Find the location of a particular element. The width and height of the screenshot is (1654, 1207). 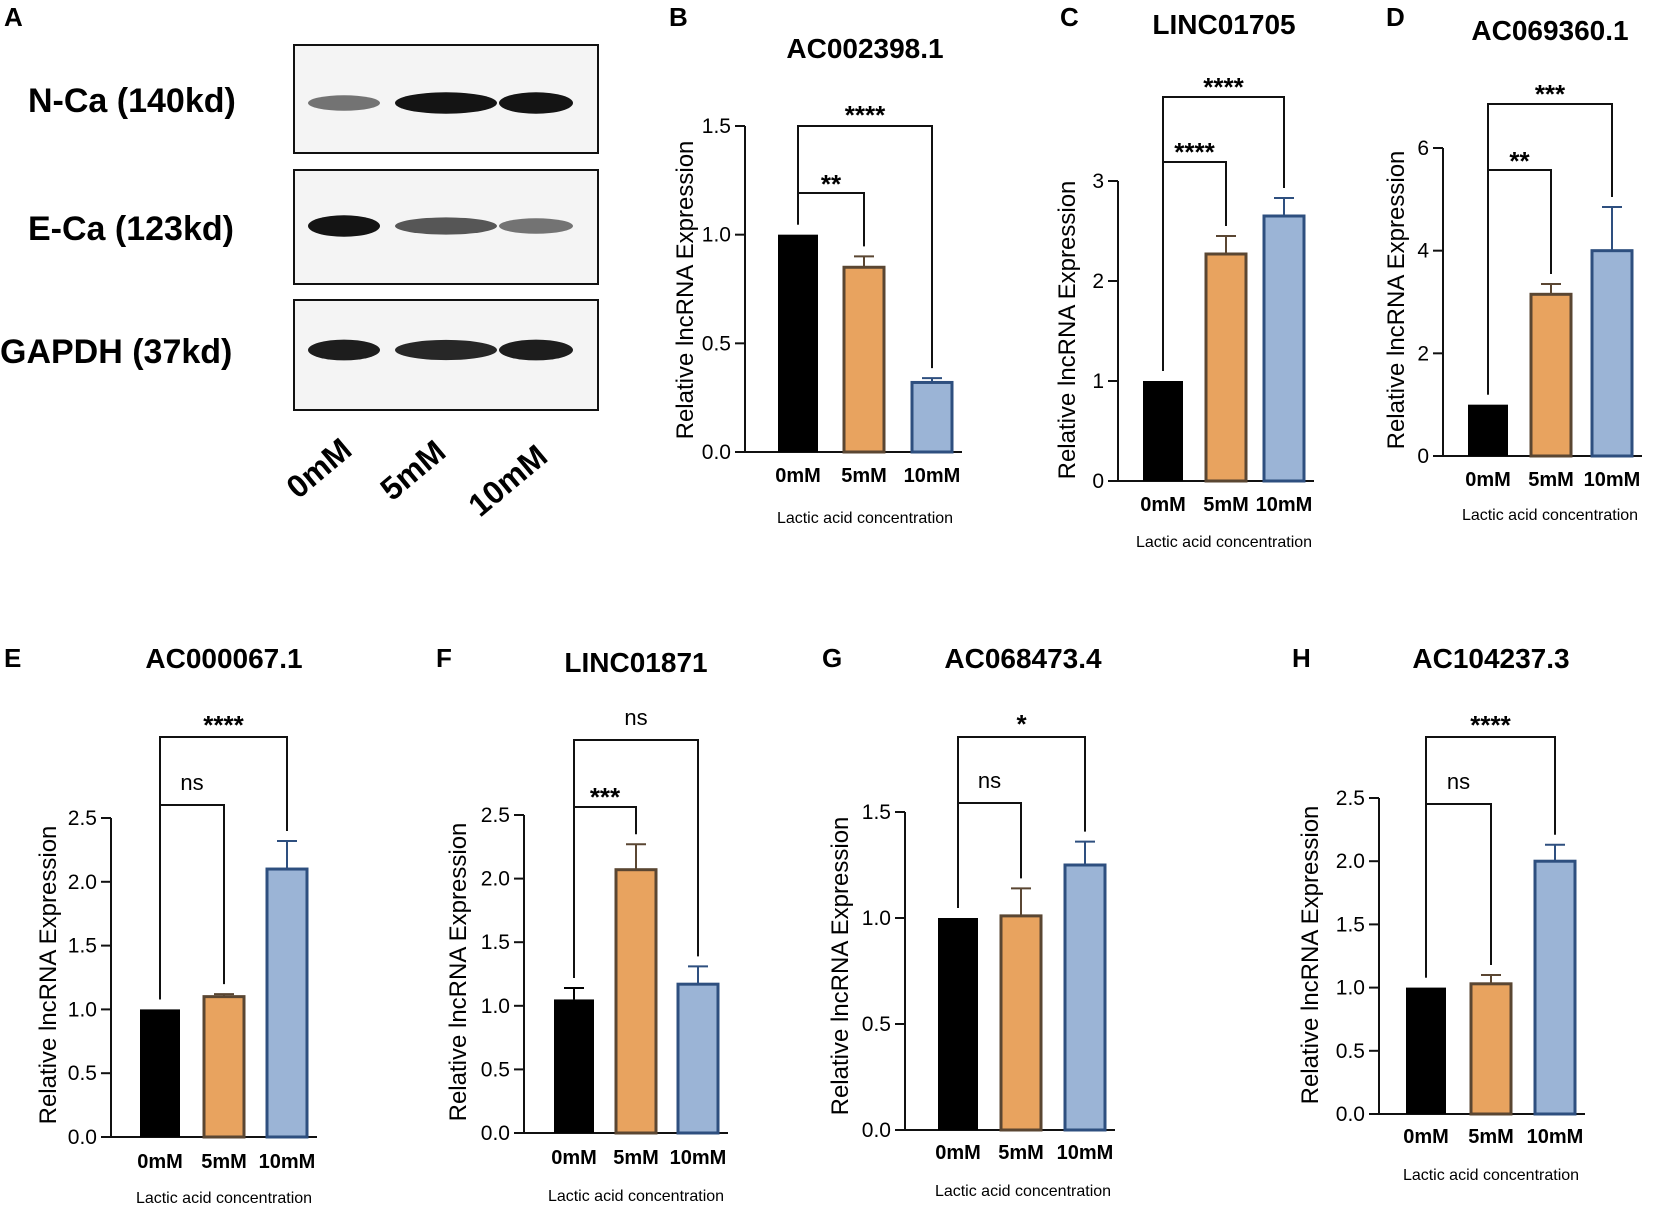

chart-title: LINC01871 is located at coordinates (635, 662).